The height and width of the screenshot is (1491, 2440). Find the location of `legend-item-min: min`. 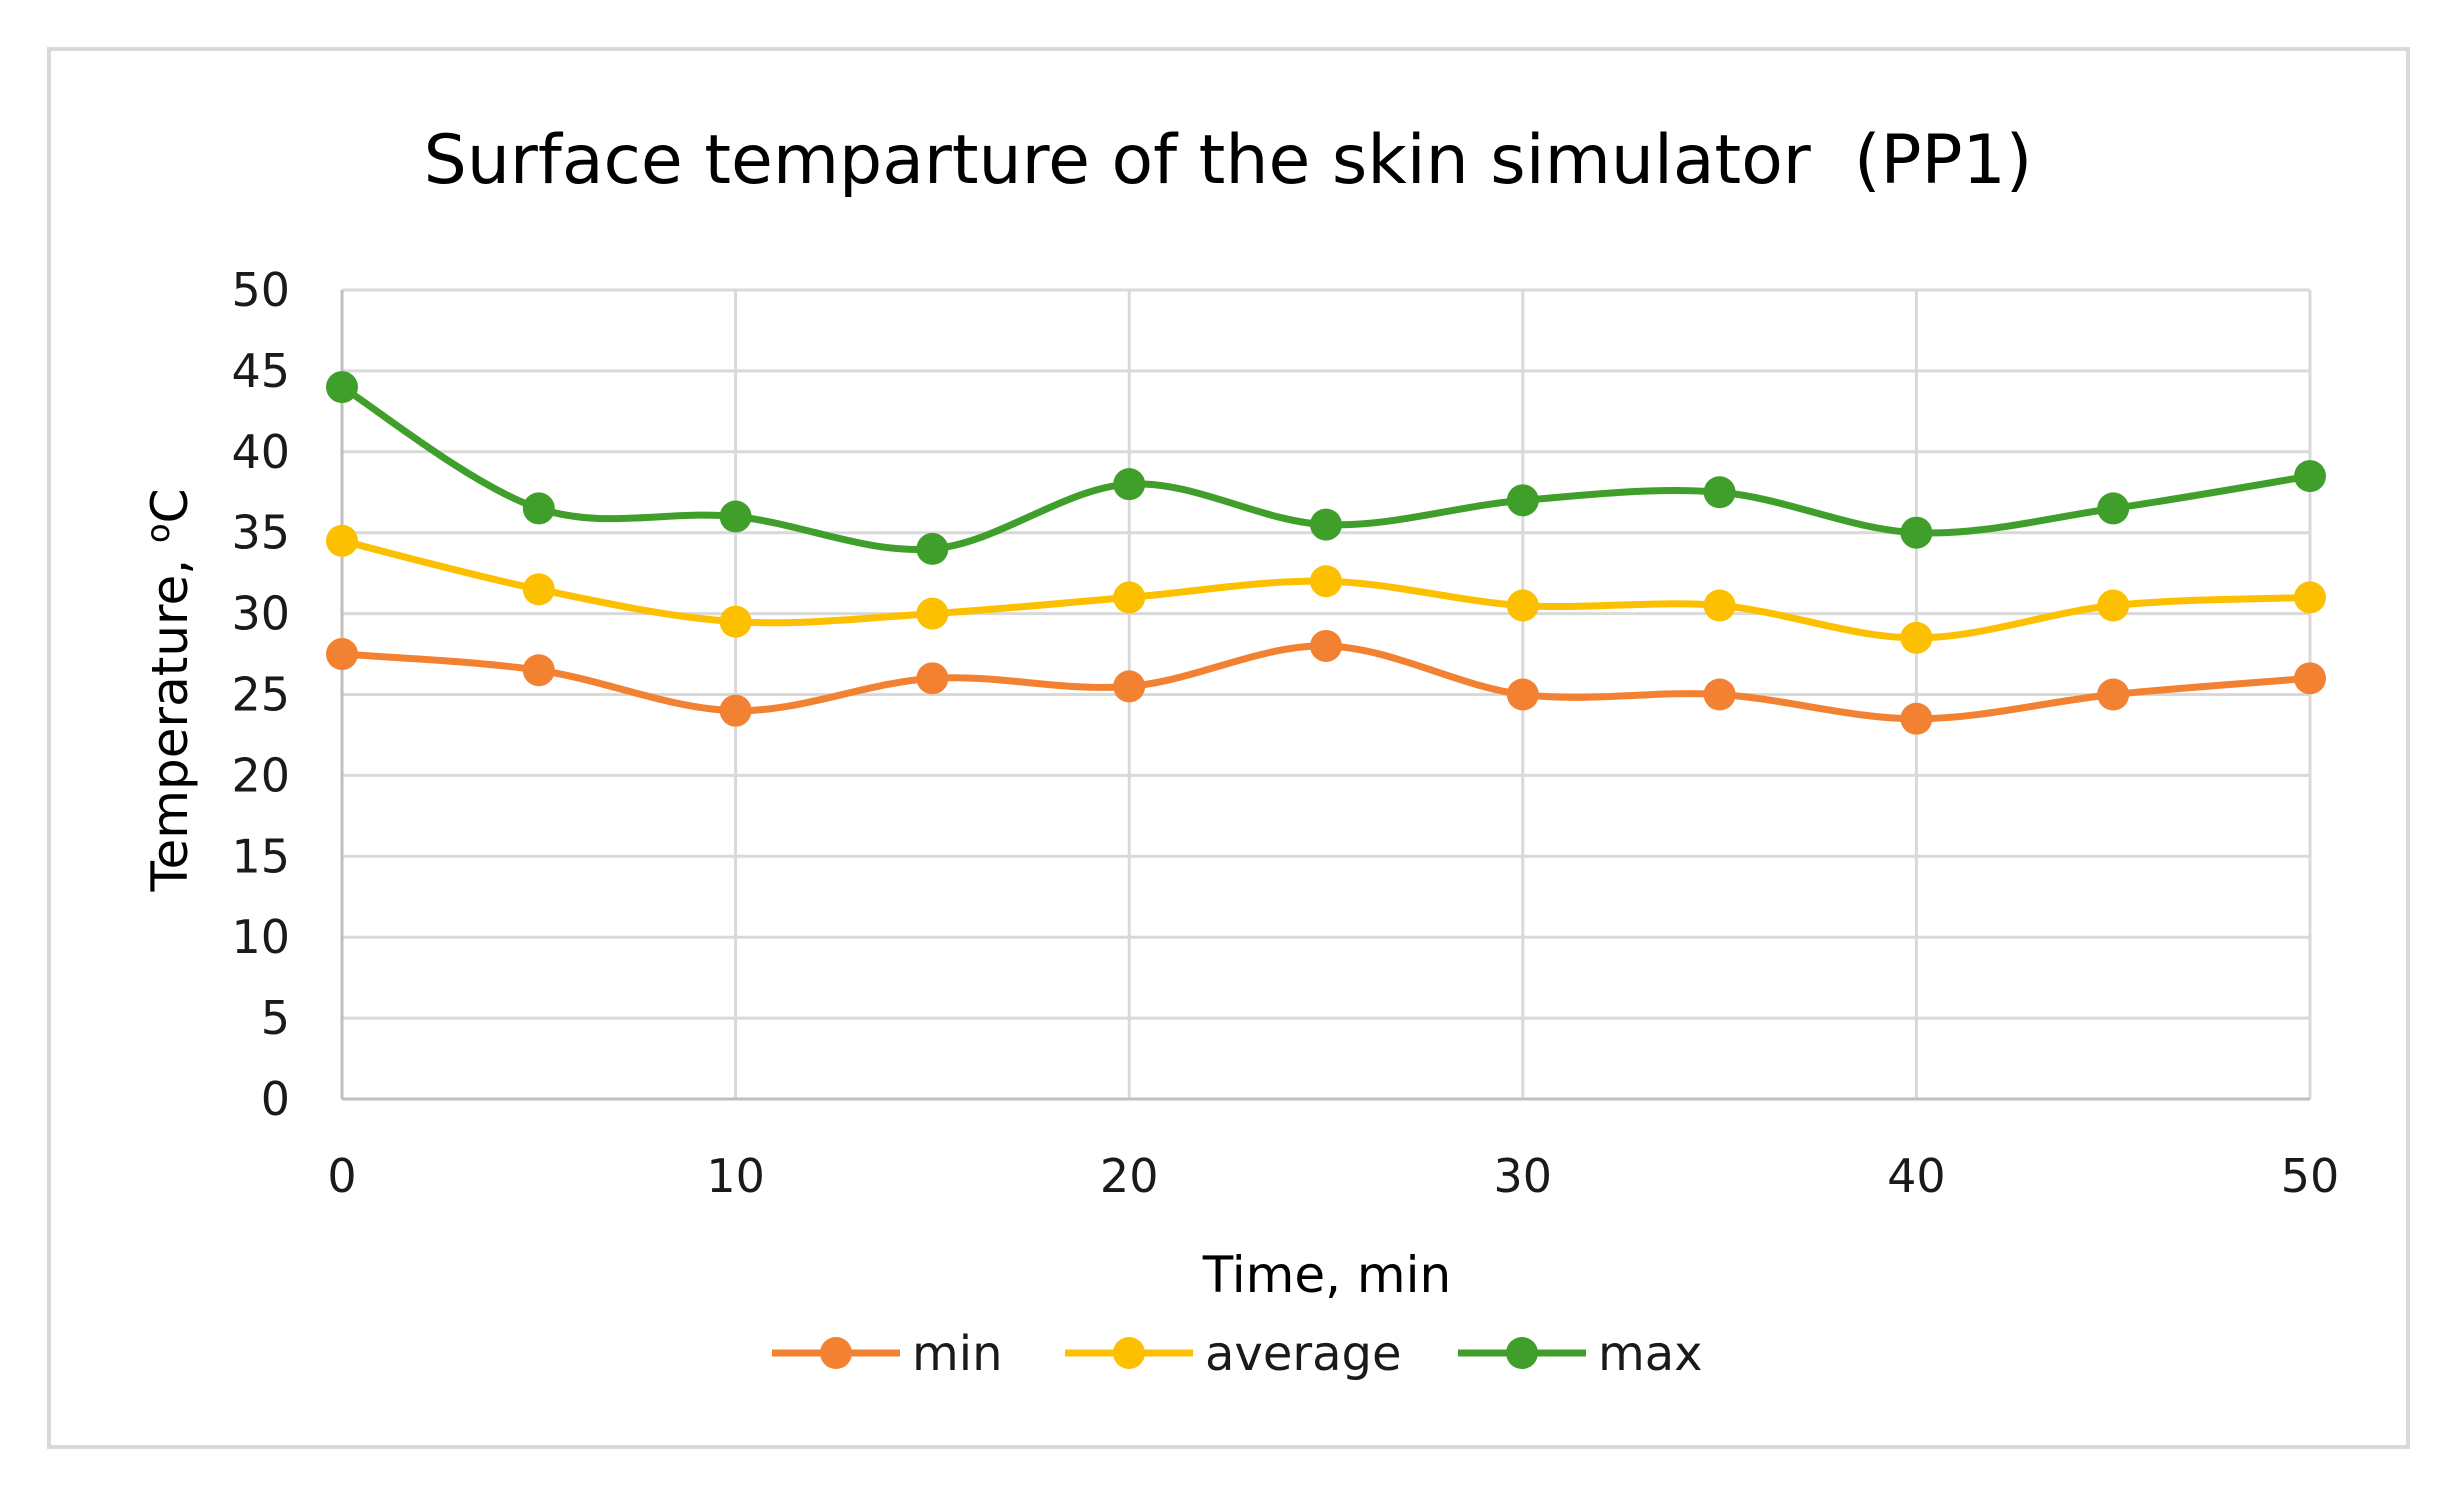

legend-item-min: min is located at coordinates (887, 1354).